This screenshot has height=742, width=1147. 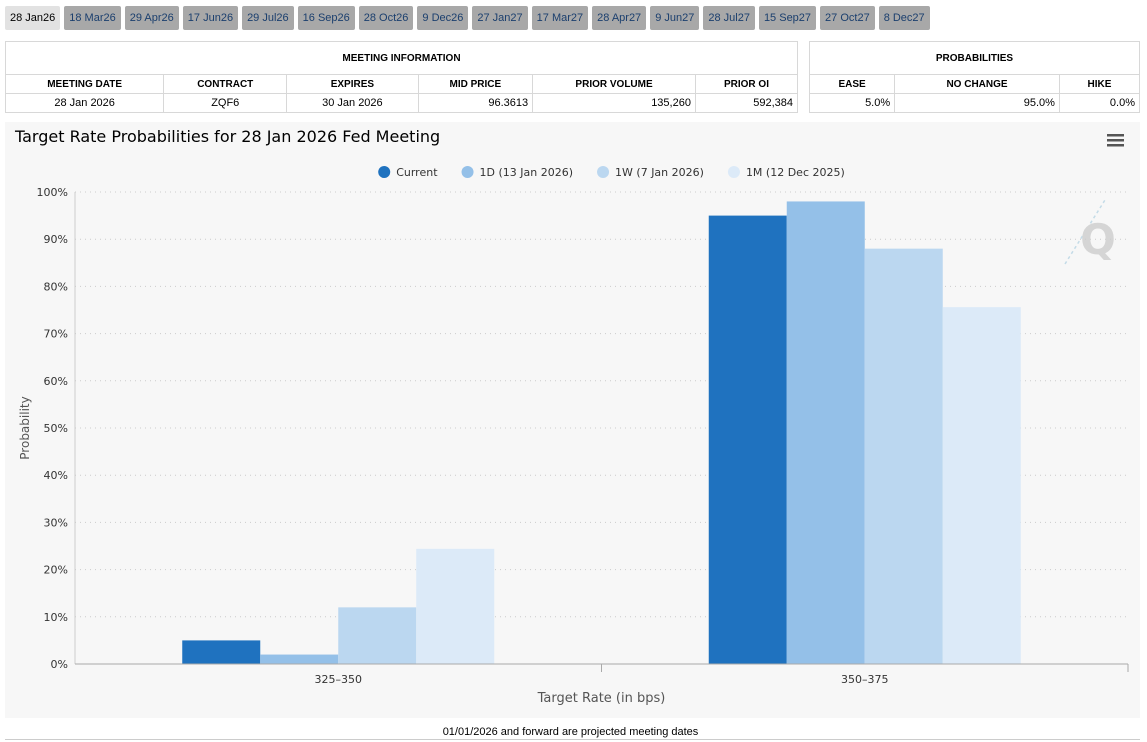 What do you see at coordinates (417, 172) in the screenshot?
I see `legend-label: Current` at bounding box center [417, 172].